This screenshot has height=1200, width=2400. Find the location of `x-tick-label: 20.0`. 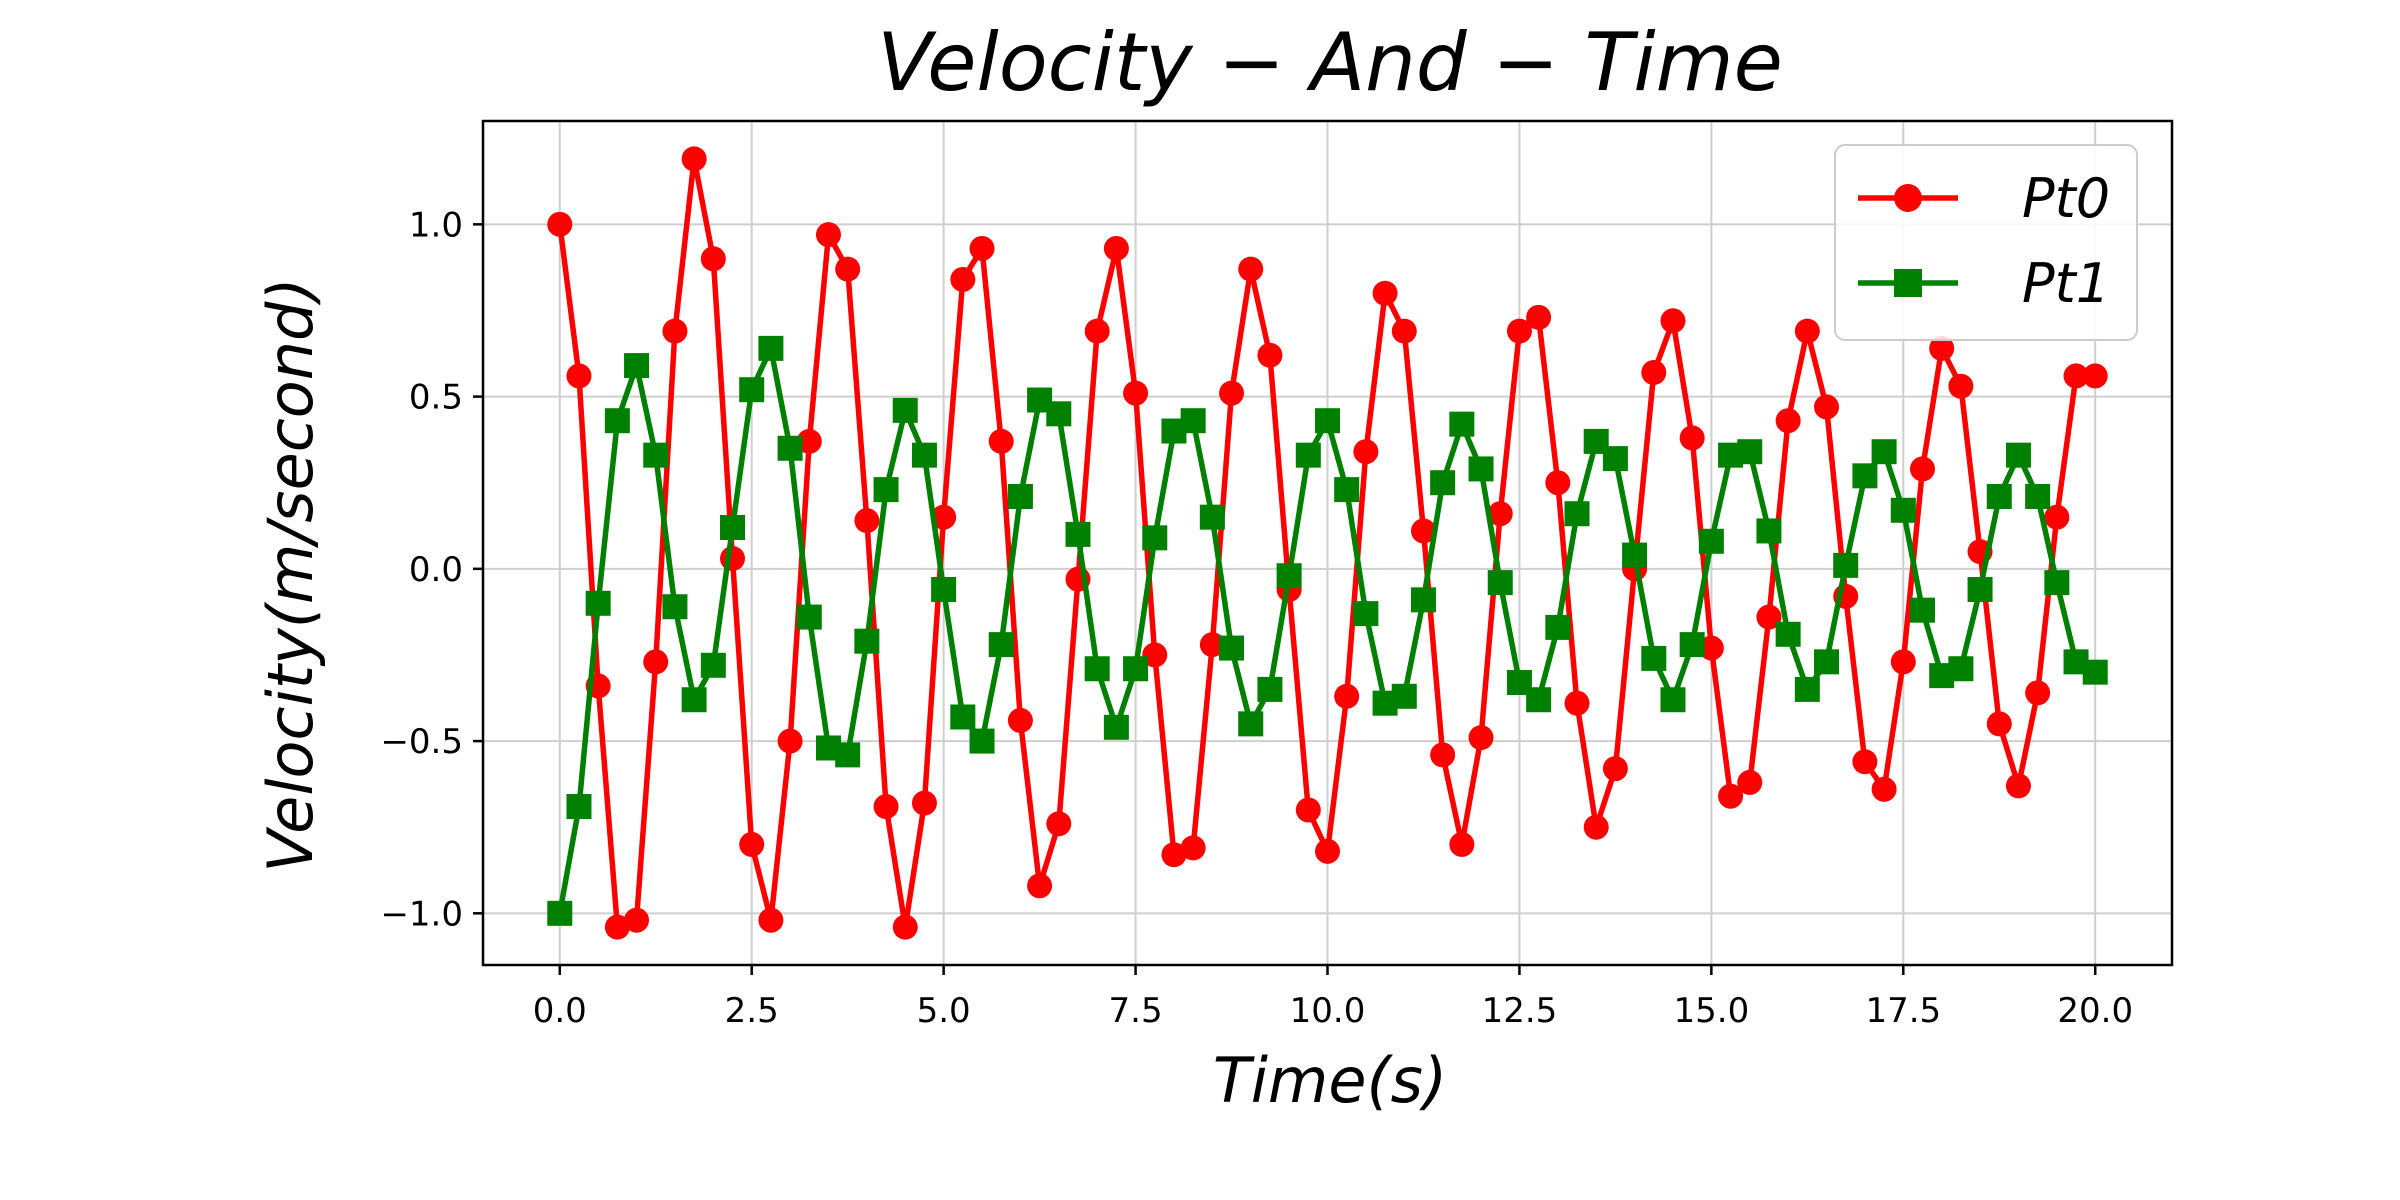

x-tick-label: 20.0 is located at coordinates (2095, 1011).